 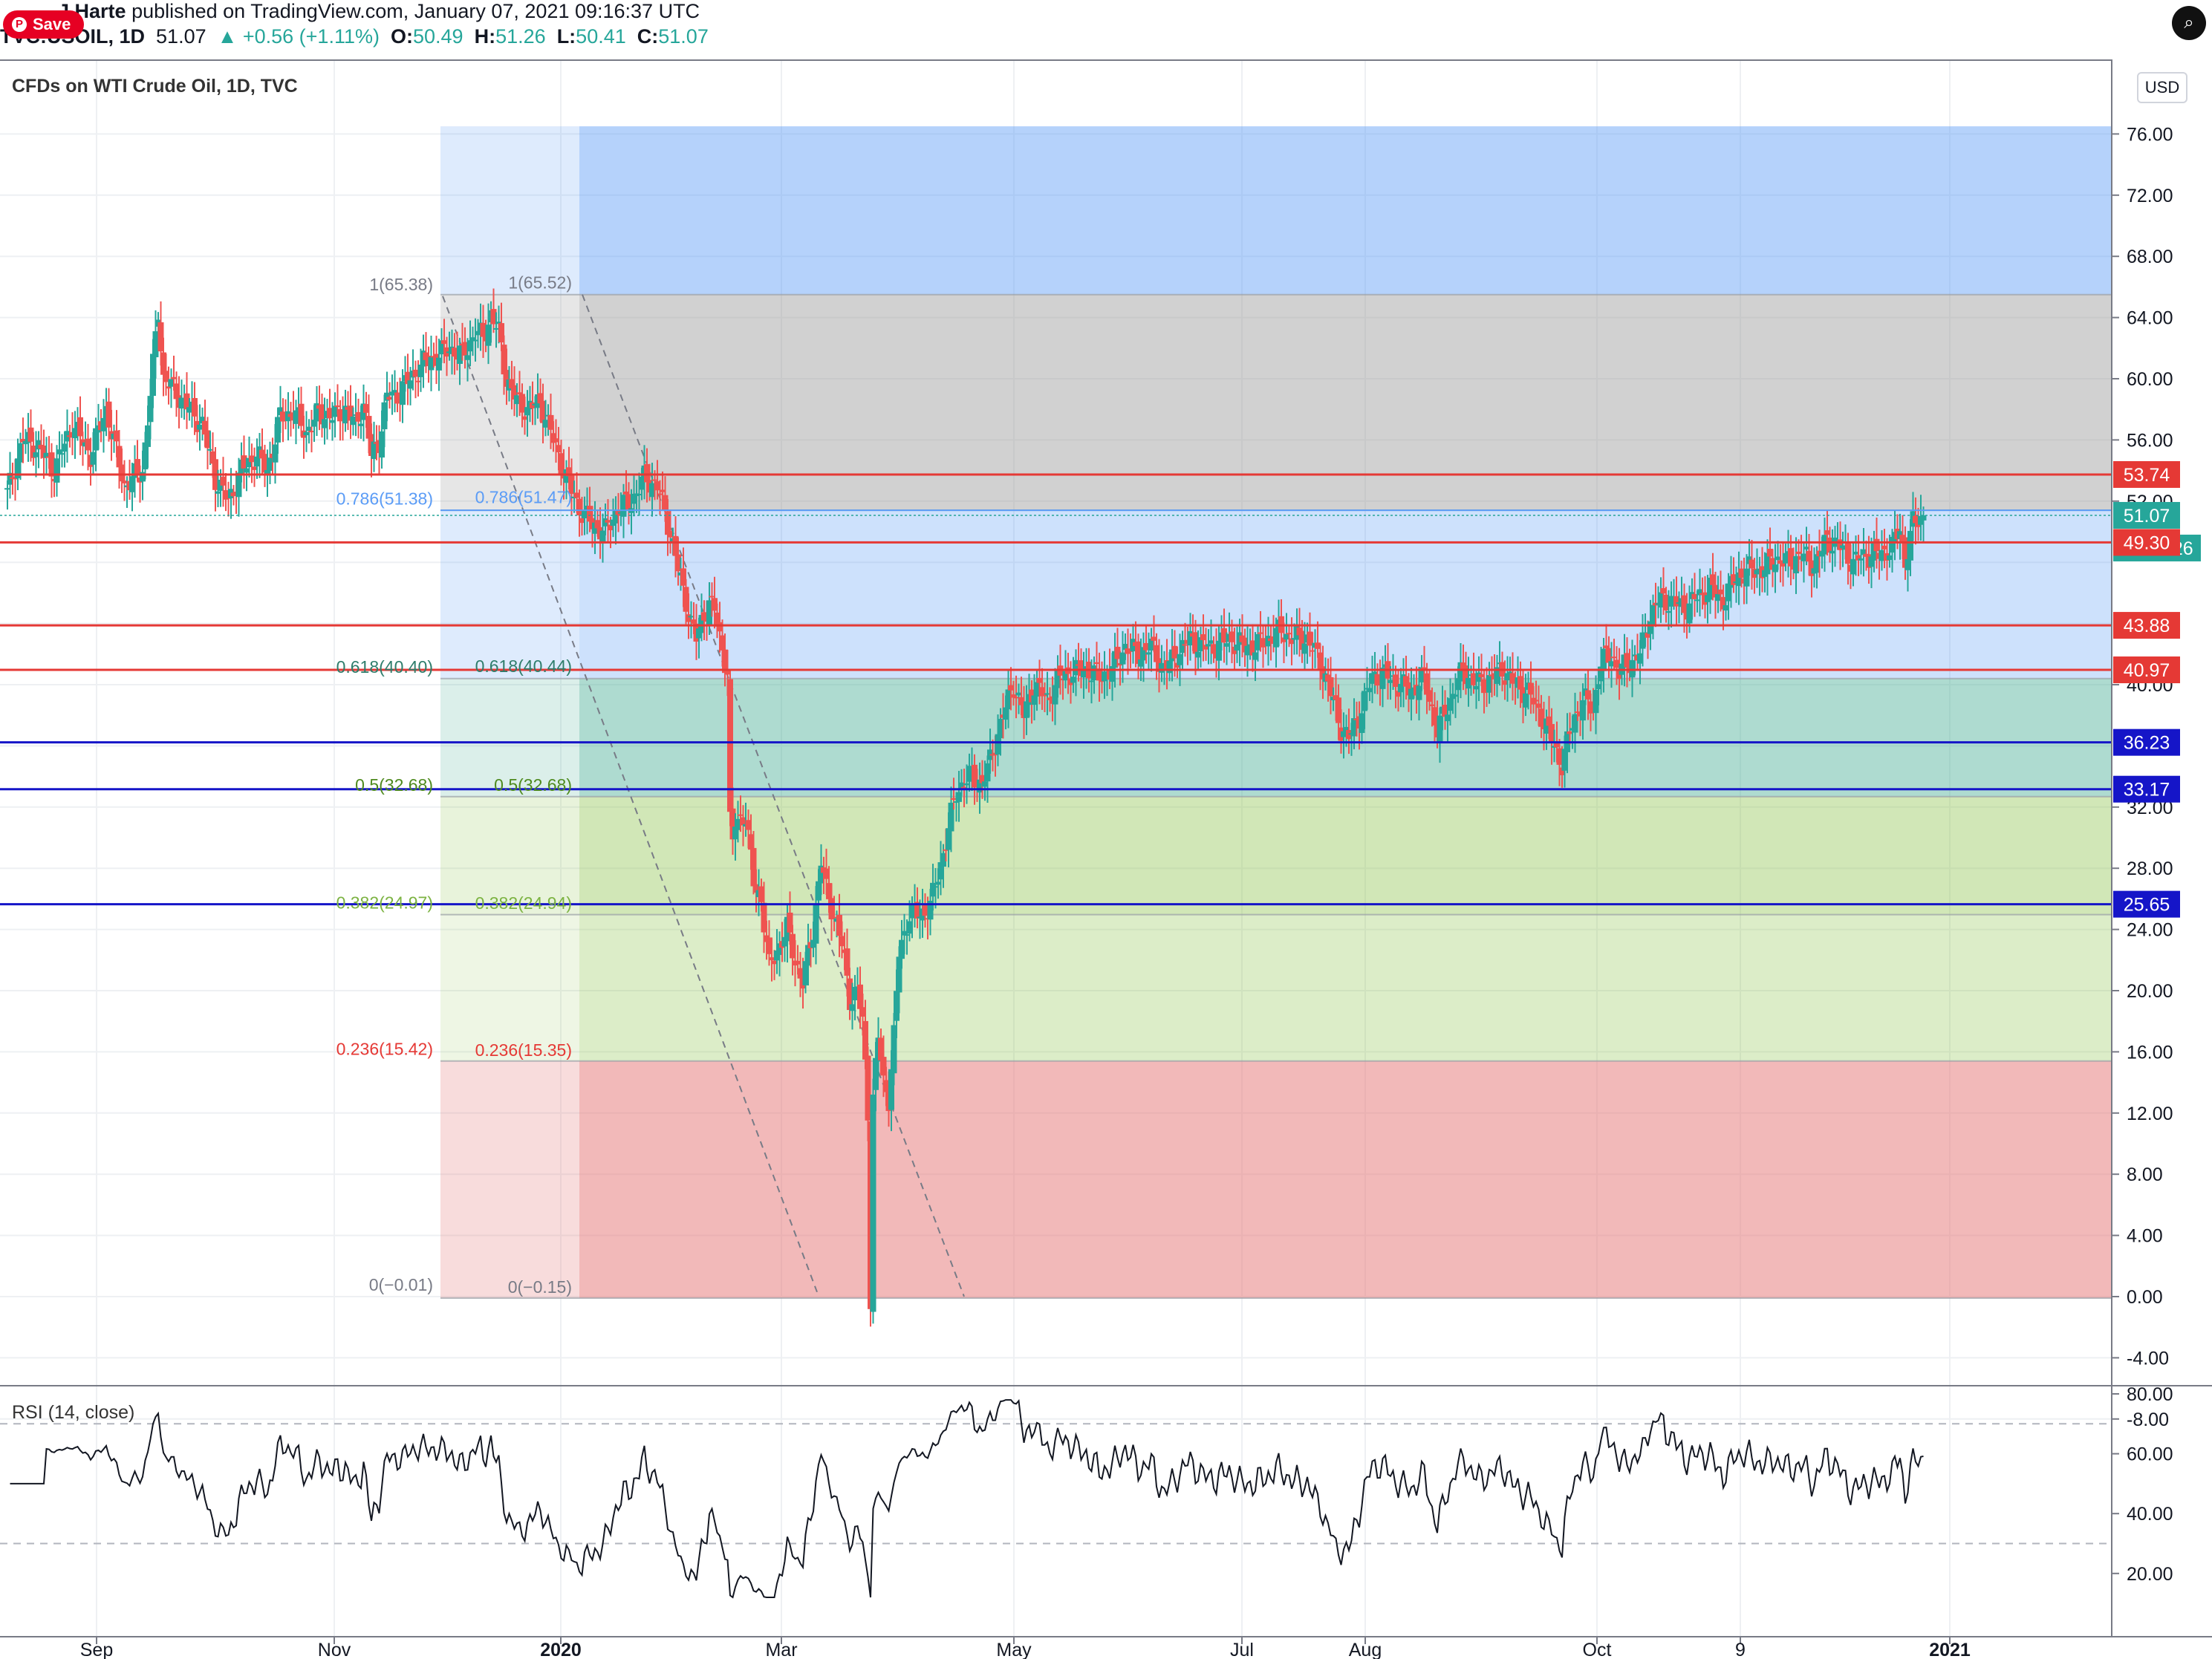 I want to click on rsi-tick-label: 60.00, so click(x=2150, y=1455).